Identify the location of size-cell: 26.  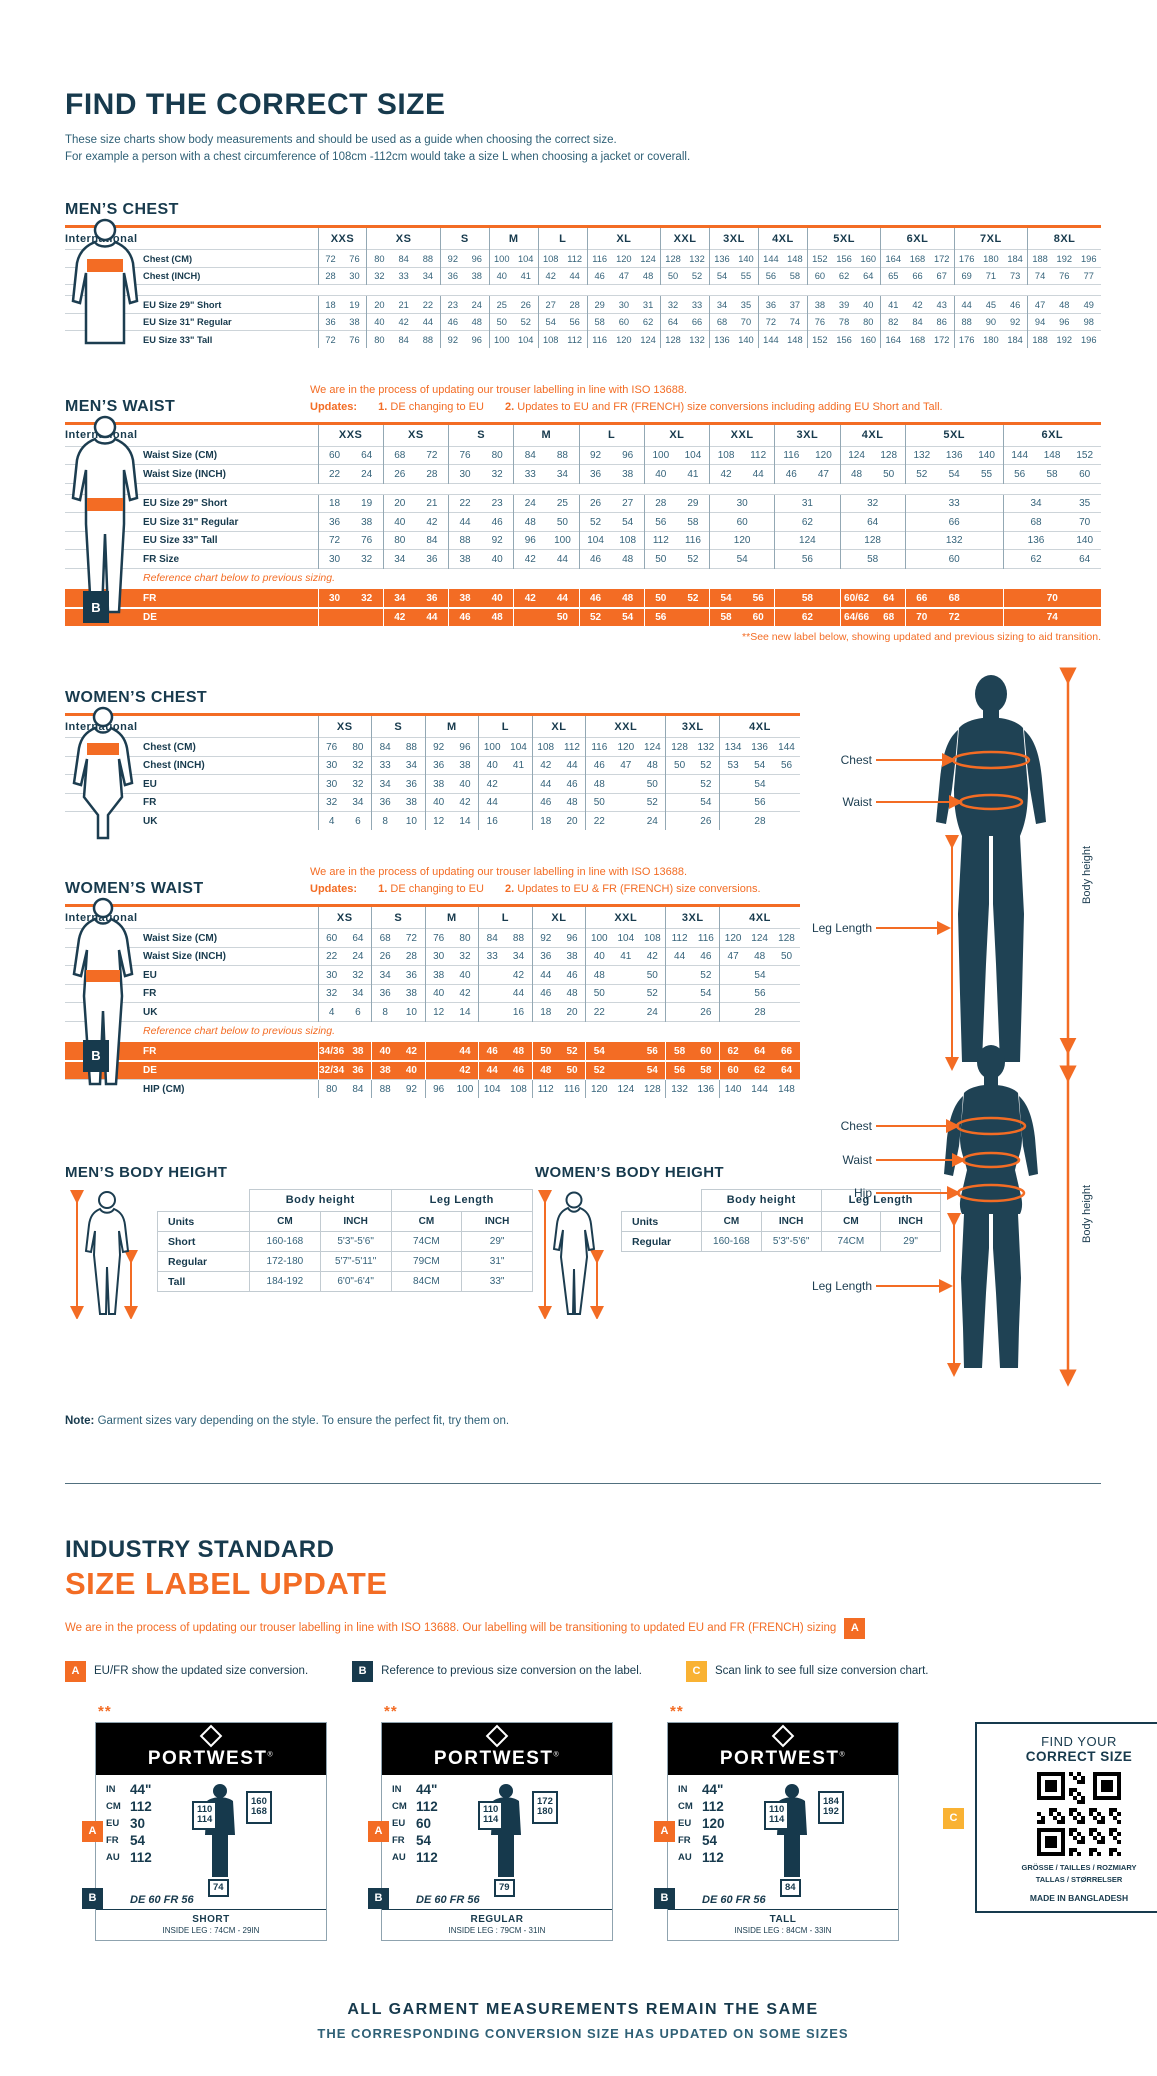
(706, 1012).